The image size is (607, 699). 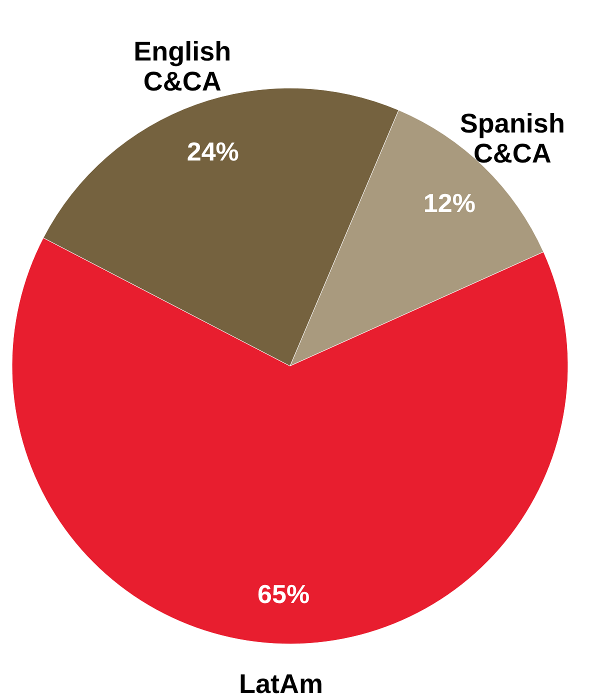 What do you see at coordinates (284, 593) in the screenshot?
I see `data-label: 65%` at bounding box center [284, 593].